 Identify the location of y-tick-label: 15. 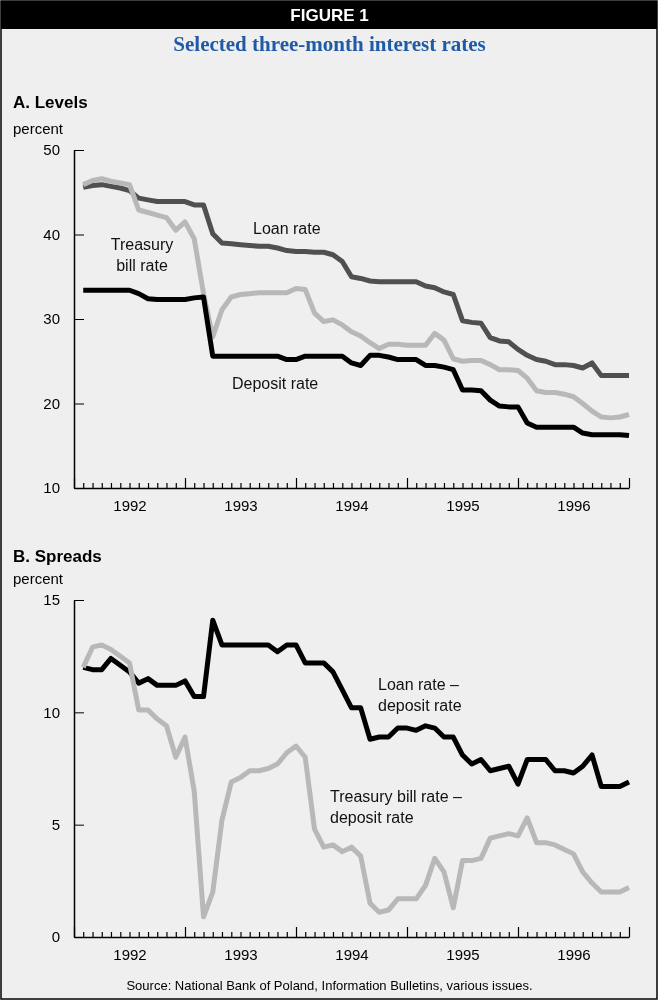
(51, 600).